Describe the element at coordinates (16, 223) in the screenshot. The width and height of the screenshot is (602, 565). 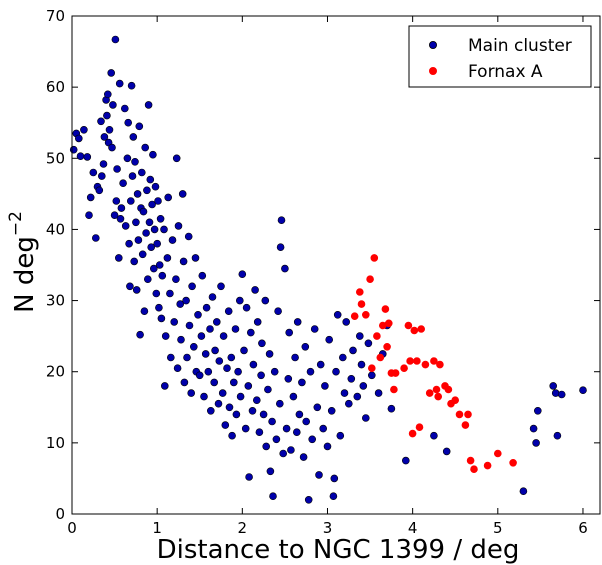
I see `y-axis-title-exponent: −2` at that location.